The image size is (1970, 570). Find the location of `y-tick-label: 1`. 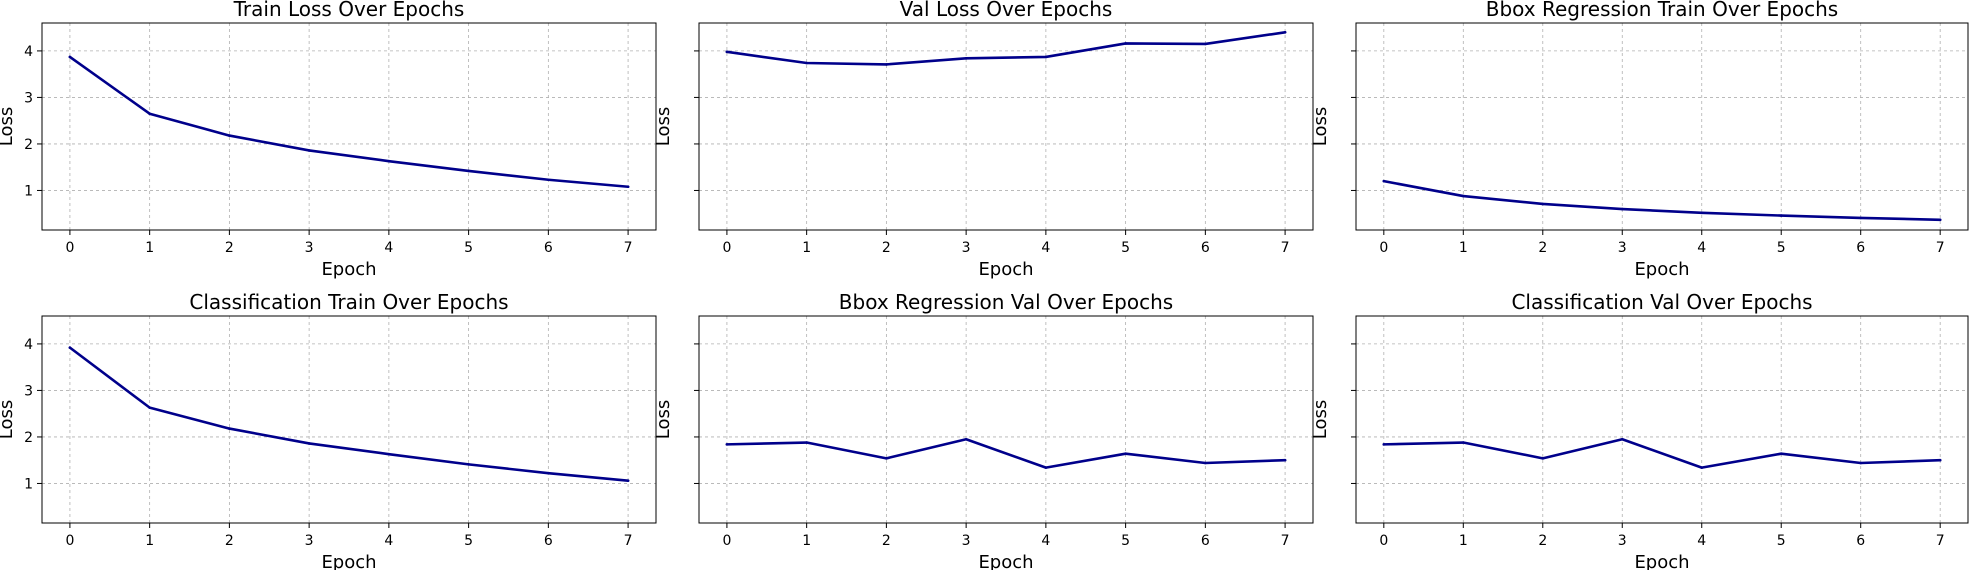

y-tick-label: 1 is located at coordinates (28, 484).